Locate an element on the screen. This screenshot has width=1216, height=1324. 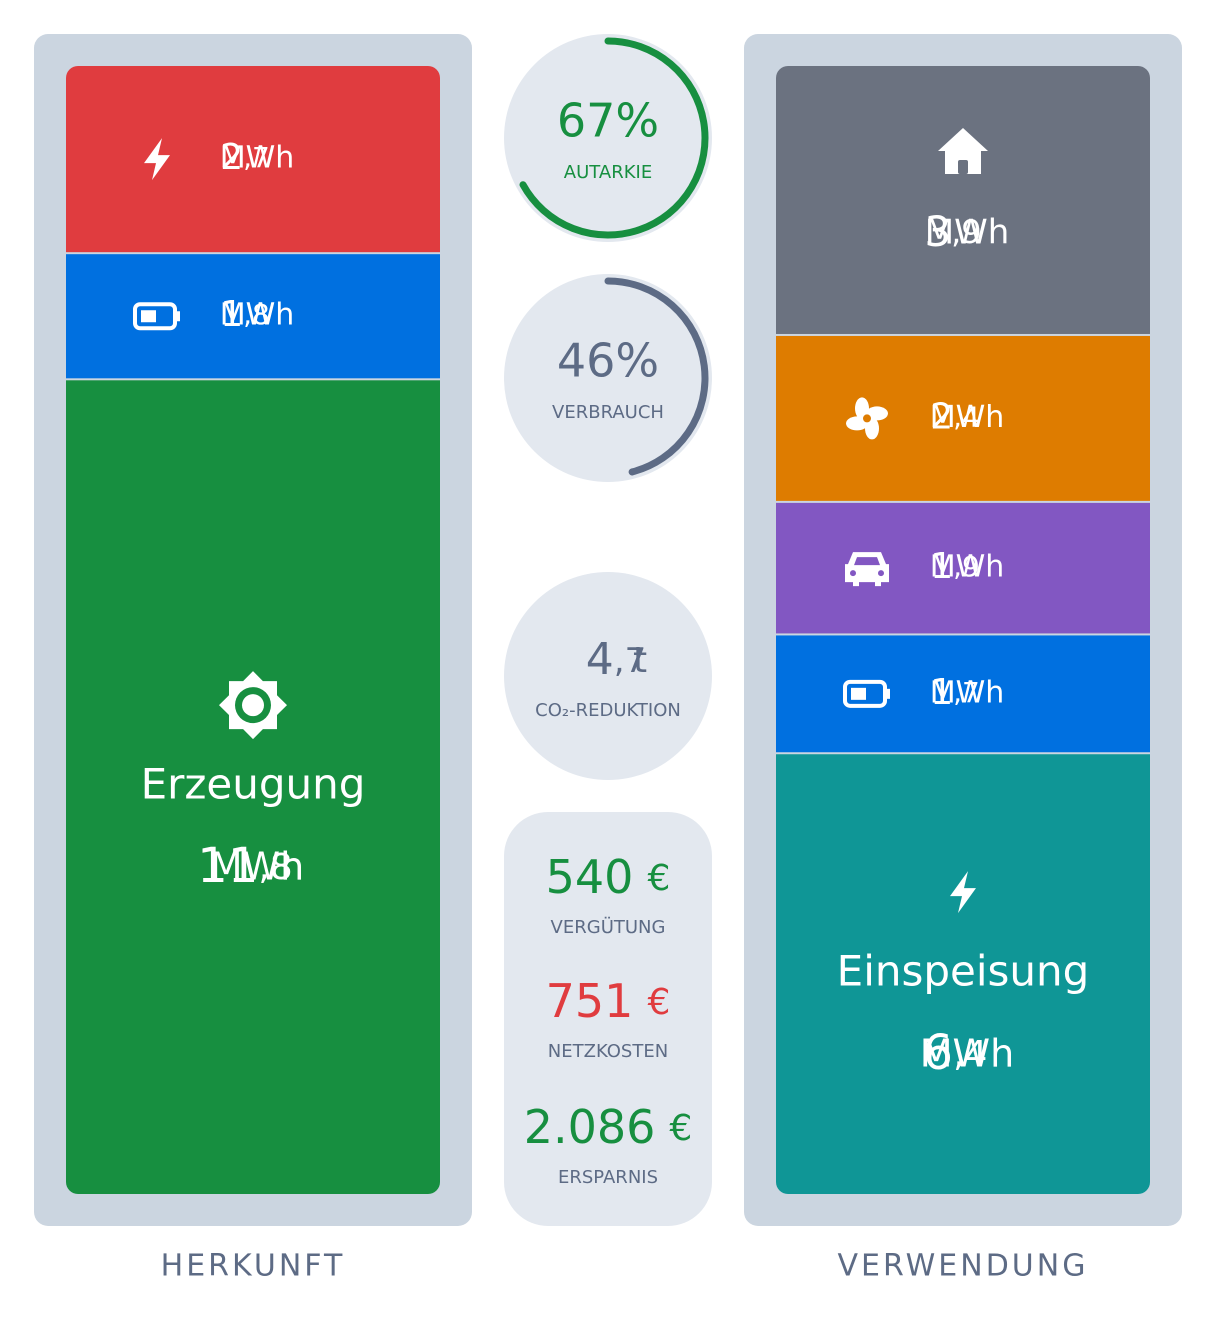
finance-value-line: 540 € is located at coordinates (608, 877).